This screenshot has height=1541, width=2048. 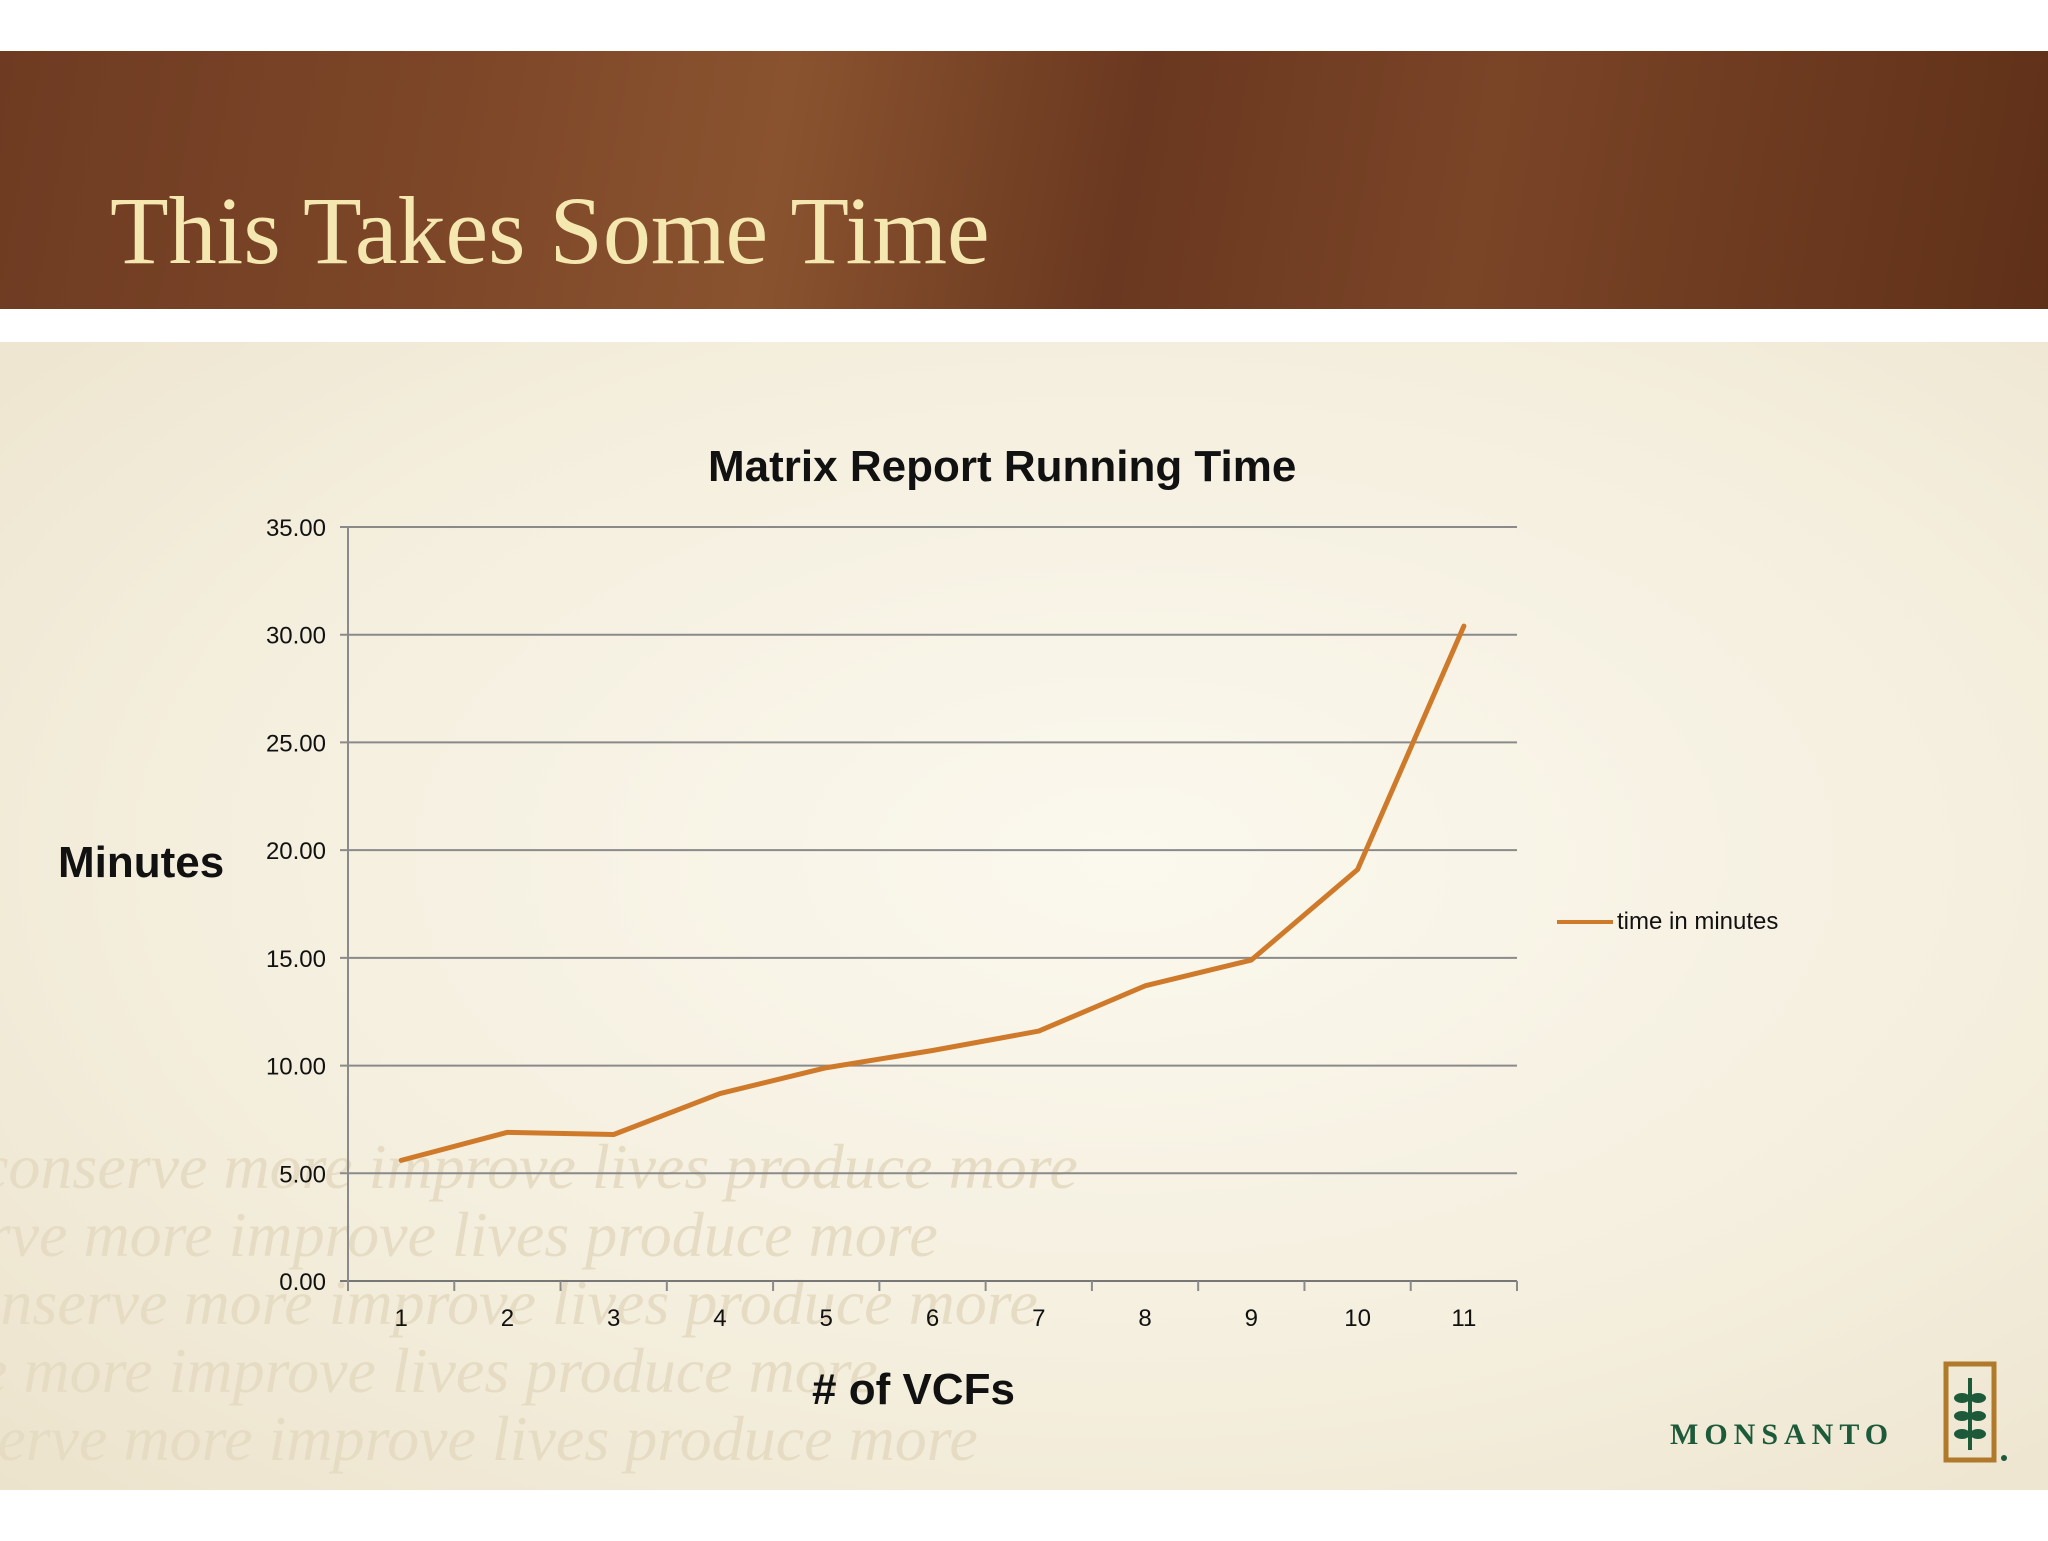 I want to click on x-tick-label: 2, so click(x=507, y=1318).